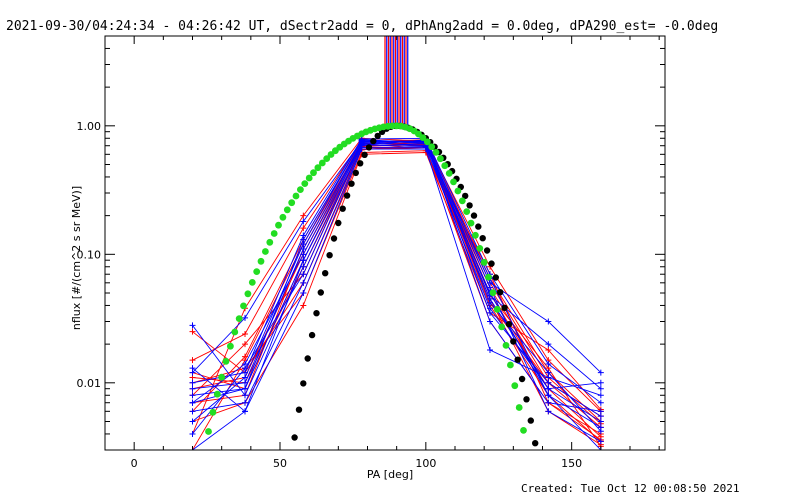  I want to click on x-axis-label: PA [deg], so click(390, 474).